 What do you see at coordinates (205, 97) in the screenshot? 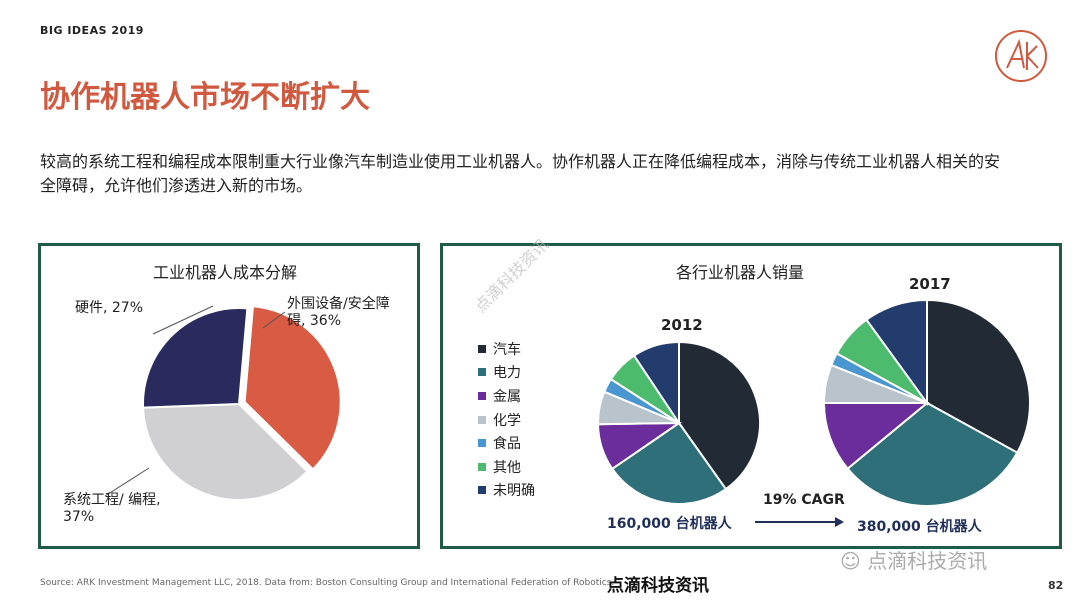
I see `page-title: 协作机器人市场不断扩大` at bounding box center [205, 97].